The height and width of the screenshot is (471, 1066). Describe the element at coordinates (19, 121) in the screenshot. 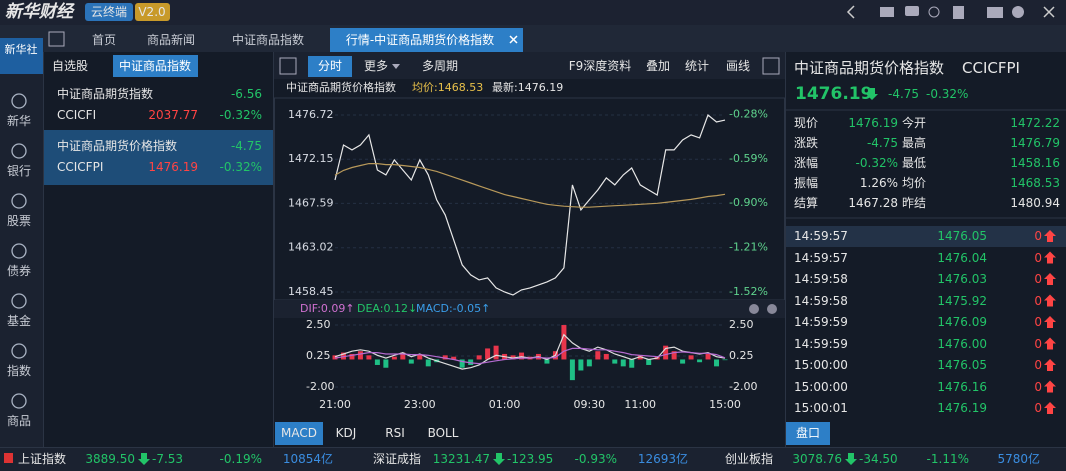

I see `sidebar-item: 新华` at that location.